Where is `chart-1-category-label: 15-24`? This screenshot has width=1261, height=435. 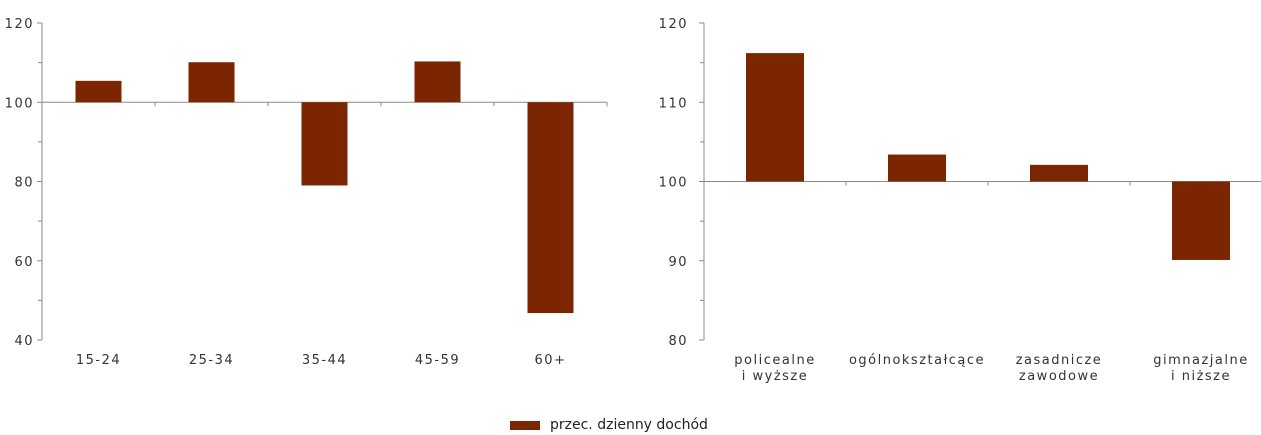 chart-1-category-label: 15-24 is located at coordinates (98, 360).